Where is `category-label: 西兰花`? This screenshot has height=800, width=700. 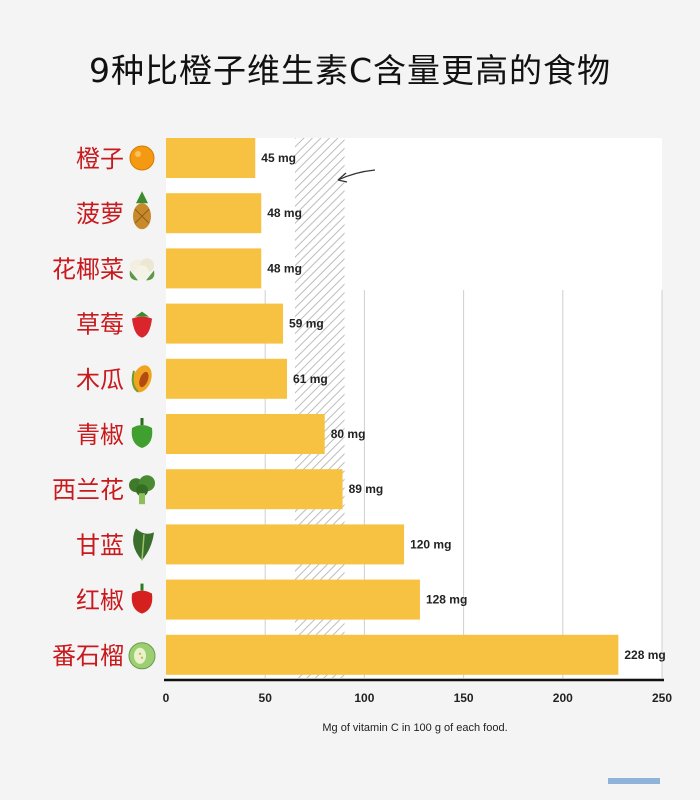 category-label: 西兰花 is located at coordinates (88, 490).